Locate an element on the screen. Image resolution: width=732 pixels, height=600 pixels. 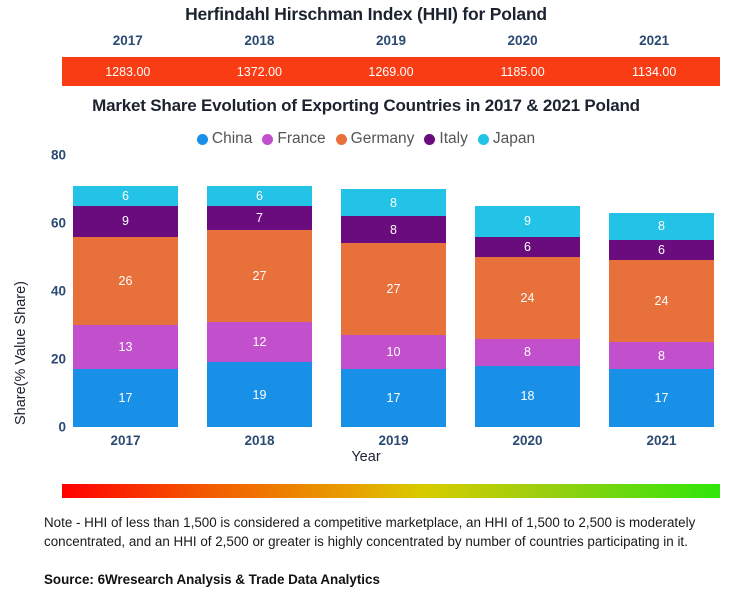
bar-segment-italy: 9 is located at coordinates (125, 221).